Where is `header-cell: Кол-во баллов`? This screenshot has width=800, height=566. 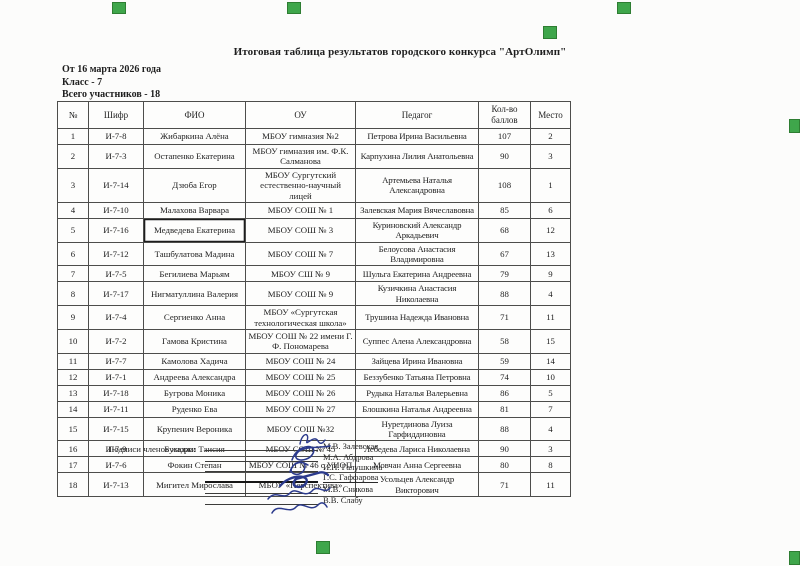 header-cell: Кол-во баллов is located at coordinates (504, 115).